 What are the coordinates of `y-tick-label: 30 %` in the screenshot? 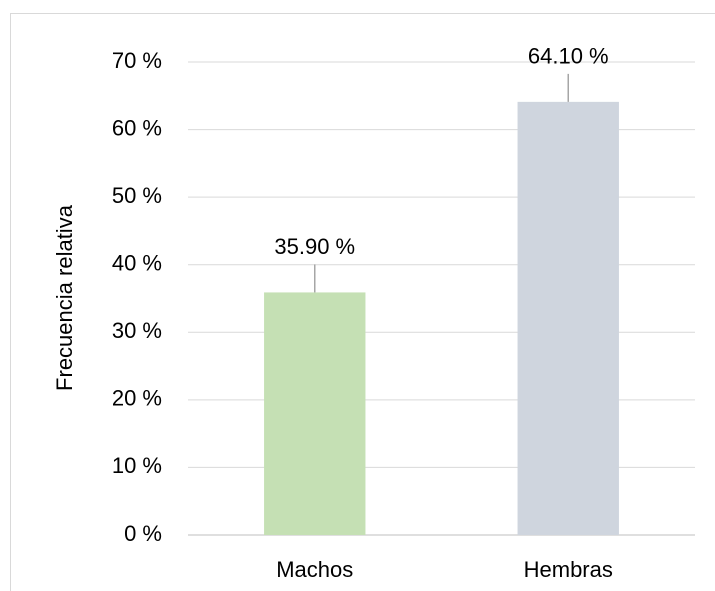 It's located at (137, 330).